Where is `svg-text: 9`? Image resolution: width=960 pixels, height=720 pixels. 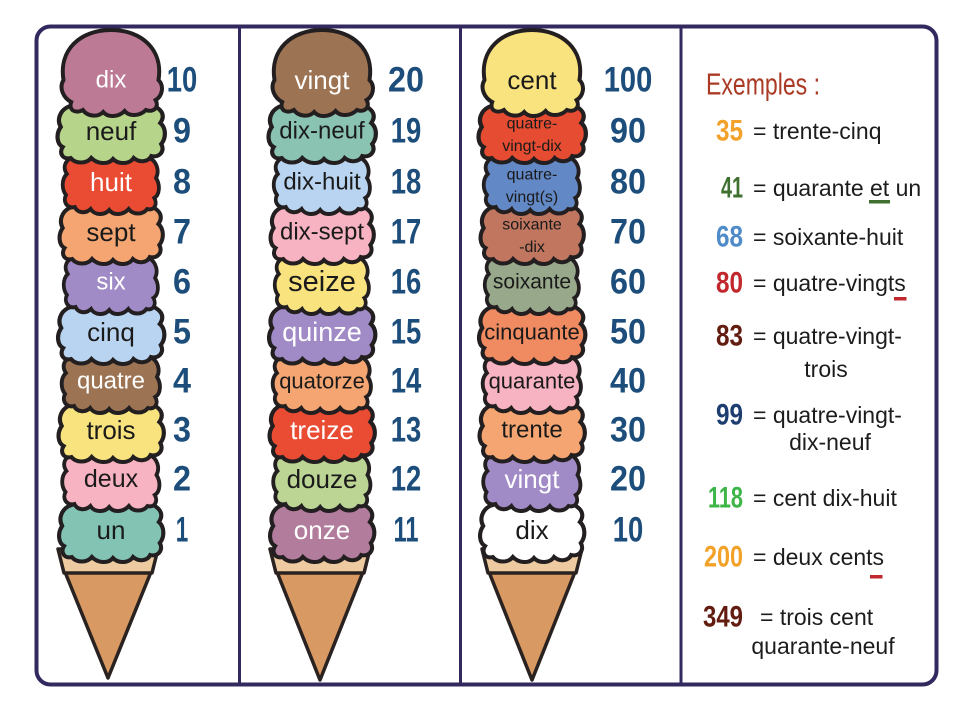
svg-text: 9 is located at coordinates (182, 131).